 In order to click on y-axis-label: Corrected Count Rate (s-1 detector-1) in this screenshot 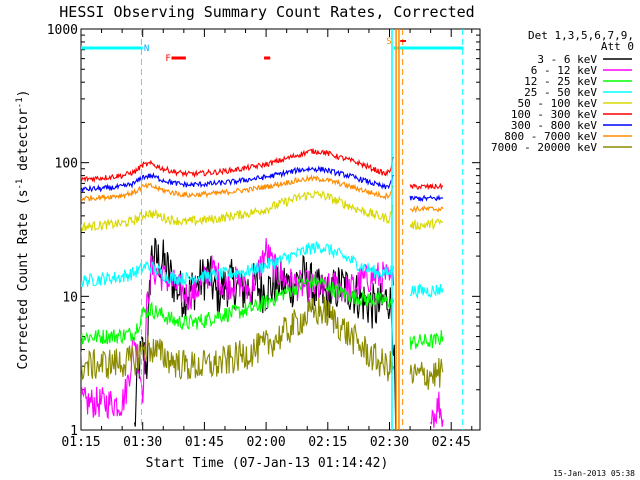, I will do `click(23, 230)`.